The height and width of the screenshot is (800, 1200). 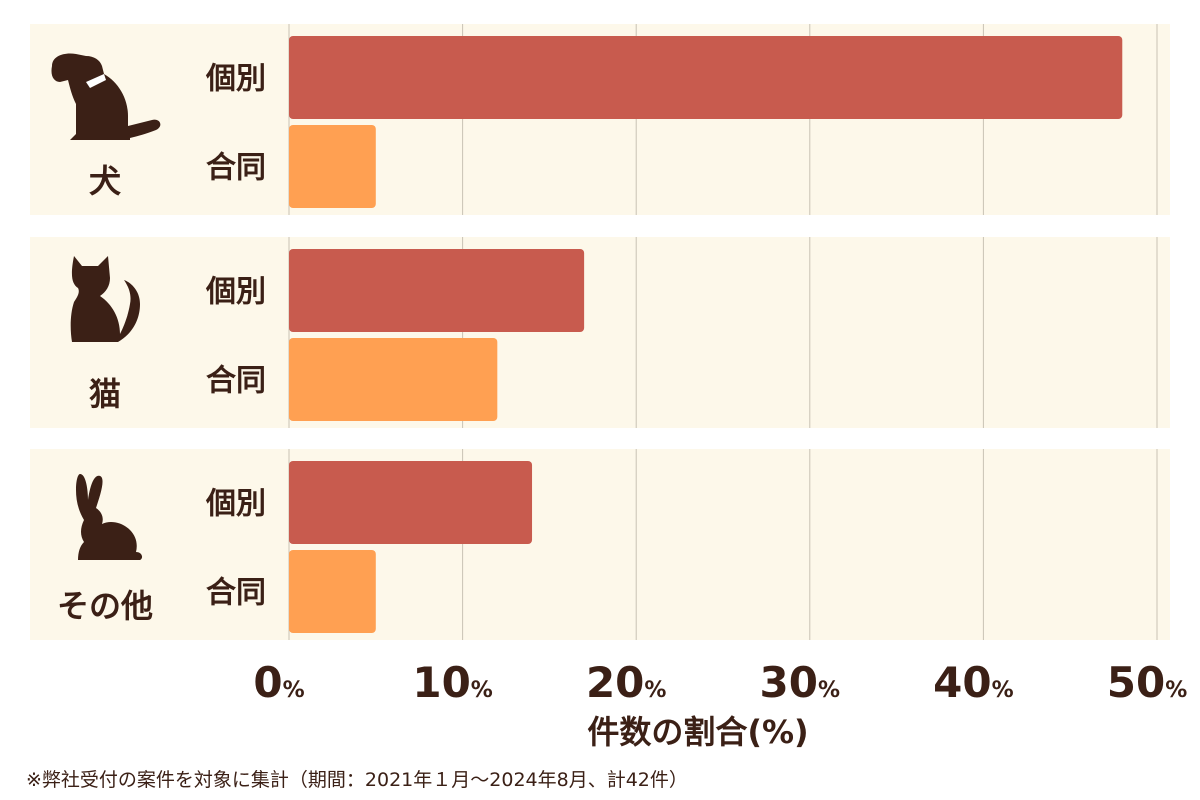 I want to click on x-tick-label: 50%, so click(x=1147, y=682).